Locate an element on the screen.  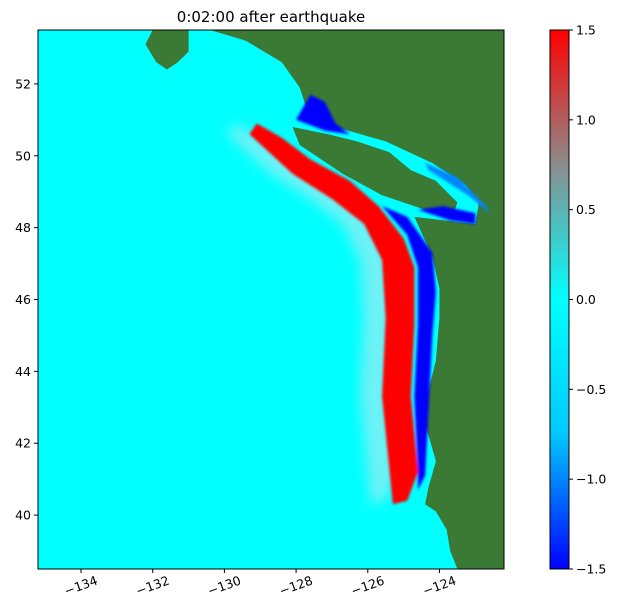
x-tick-label: −128 is located at coordinates (295, 586).